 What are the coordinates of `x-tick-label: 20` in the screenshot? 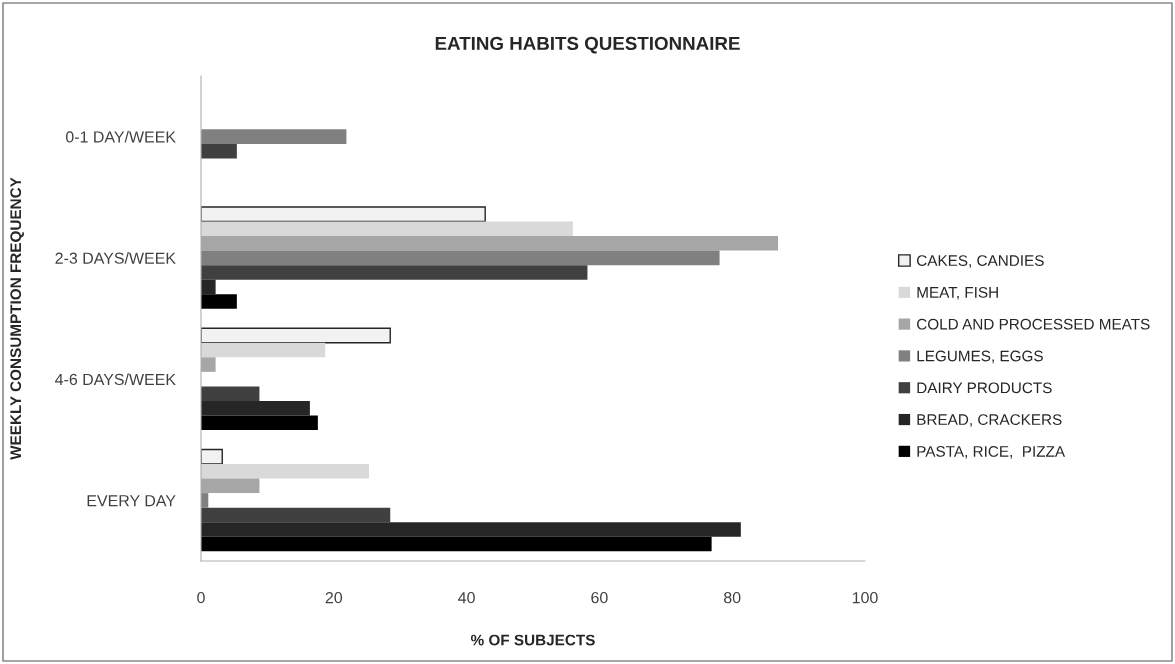 It's located at (334, 597).